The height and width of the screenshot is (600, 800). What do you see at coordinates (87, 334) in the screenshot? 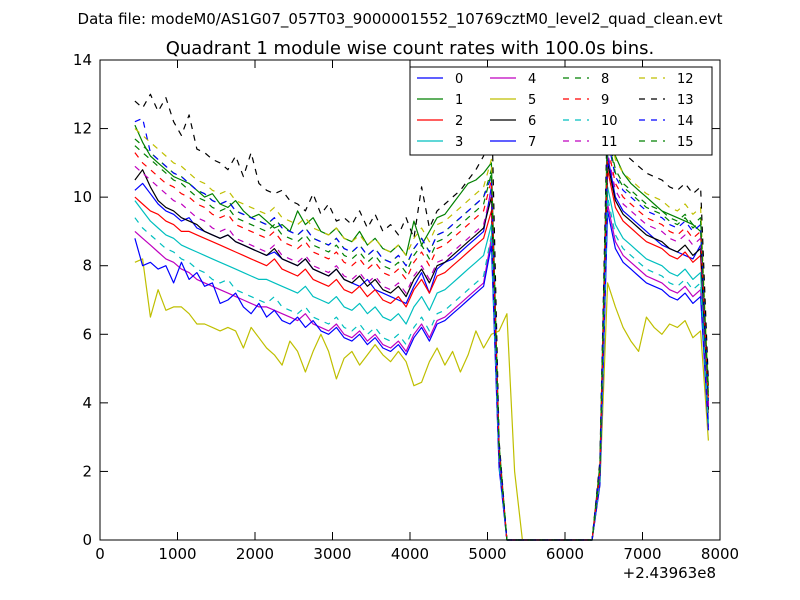
I see `y-tick-label: 6` at bounding box center [87, 334].